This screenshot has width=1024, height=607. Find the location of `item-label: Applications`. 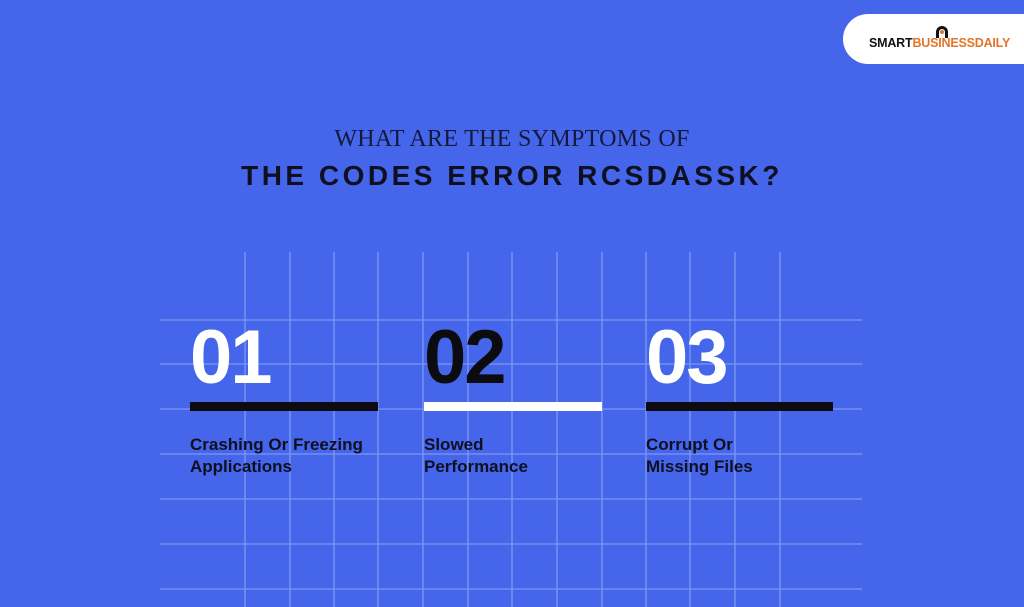

item-label: Applications is located at coordinates (241, 466).